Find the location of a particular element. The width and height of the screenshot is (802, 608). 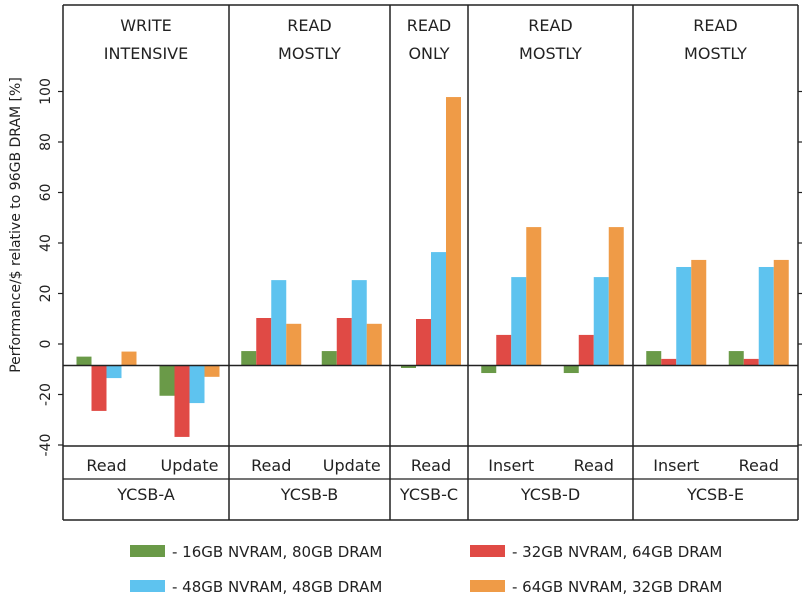

workload-label: YCSB-D is located at coordinates (550, 494).